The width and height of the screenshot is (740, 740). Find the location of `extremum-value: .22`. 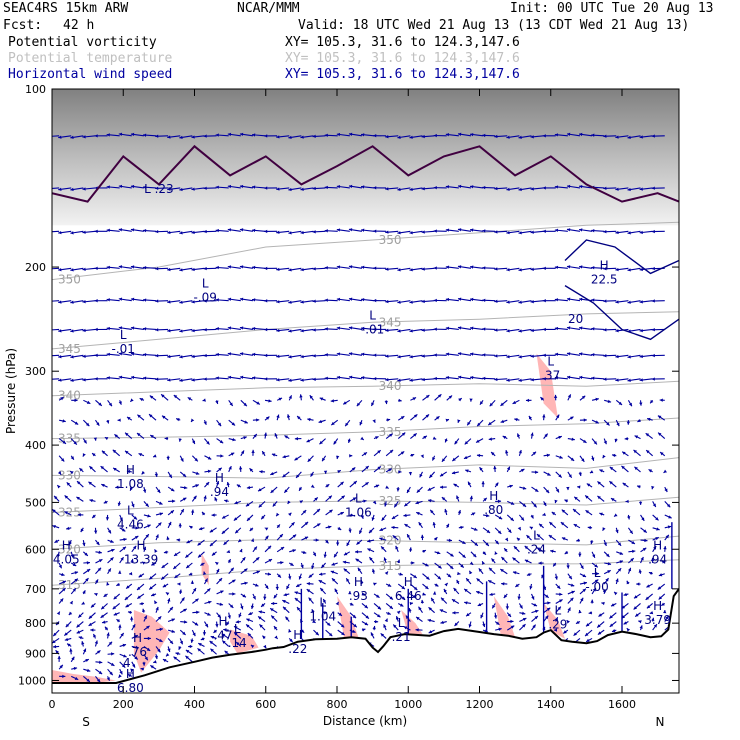

extremum-value: .22 is located at coordinates (297, 649).